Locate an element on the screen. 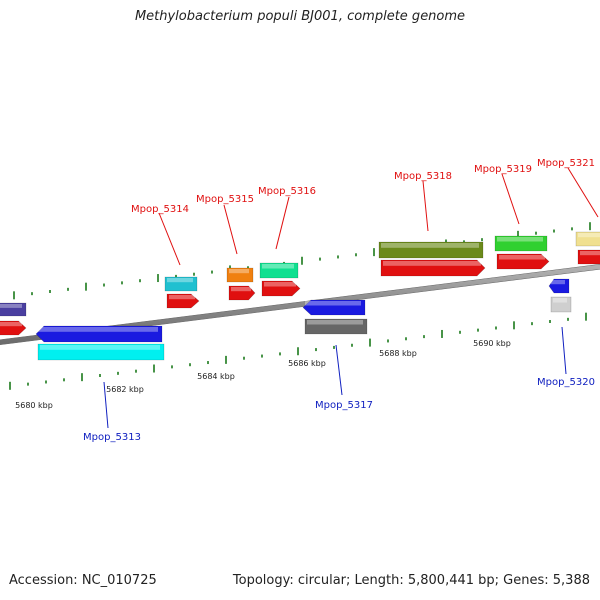 The image size is (600, 600). scale-label: 5684 kbp is located at coordinates (216, 376).